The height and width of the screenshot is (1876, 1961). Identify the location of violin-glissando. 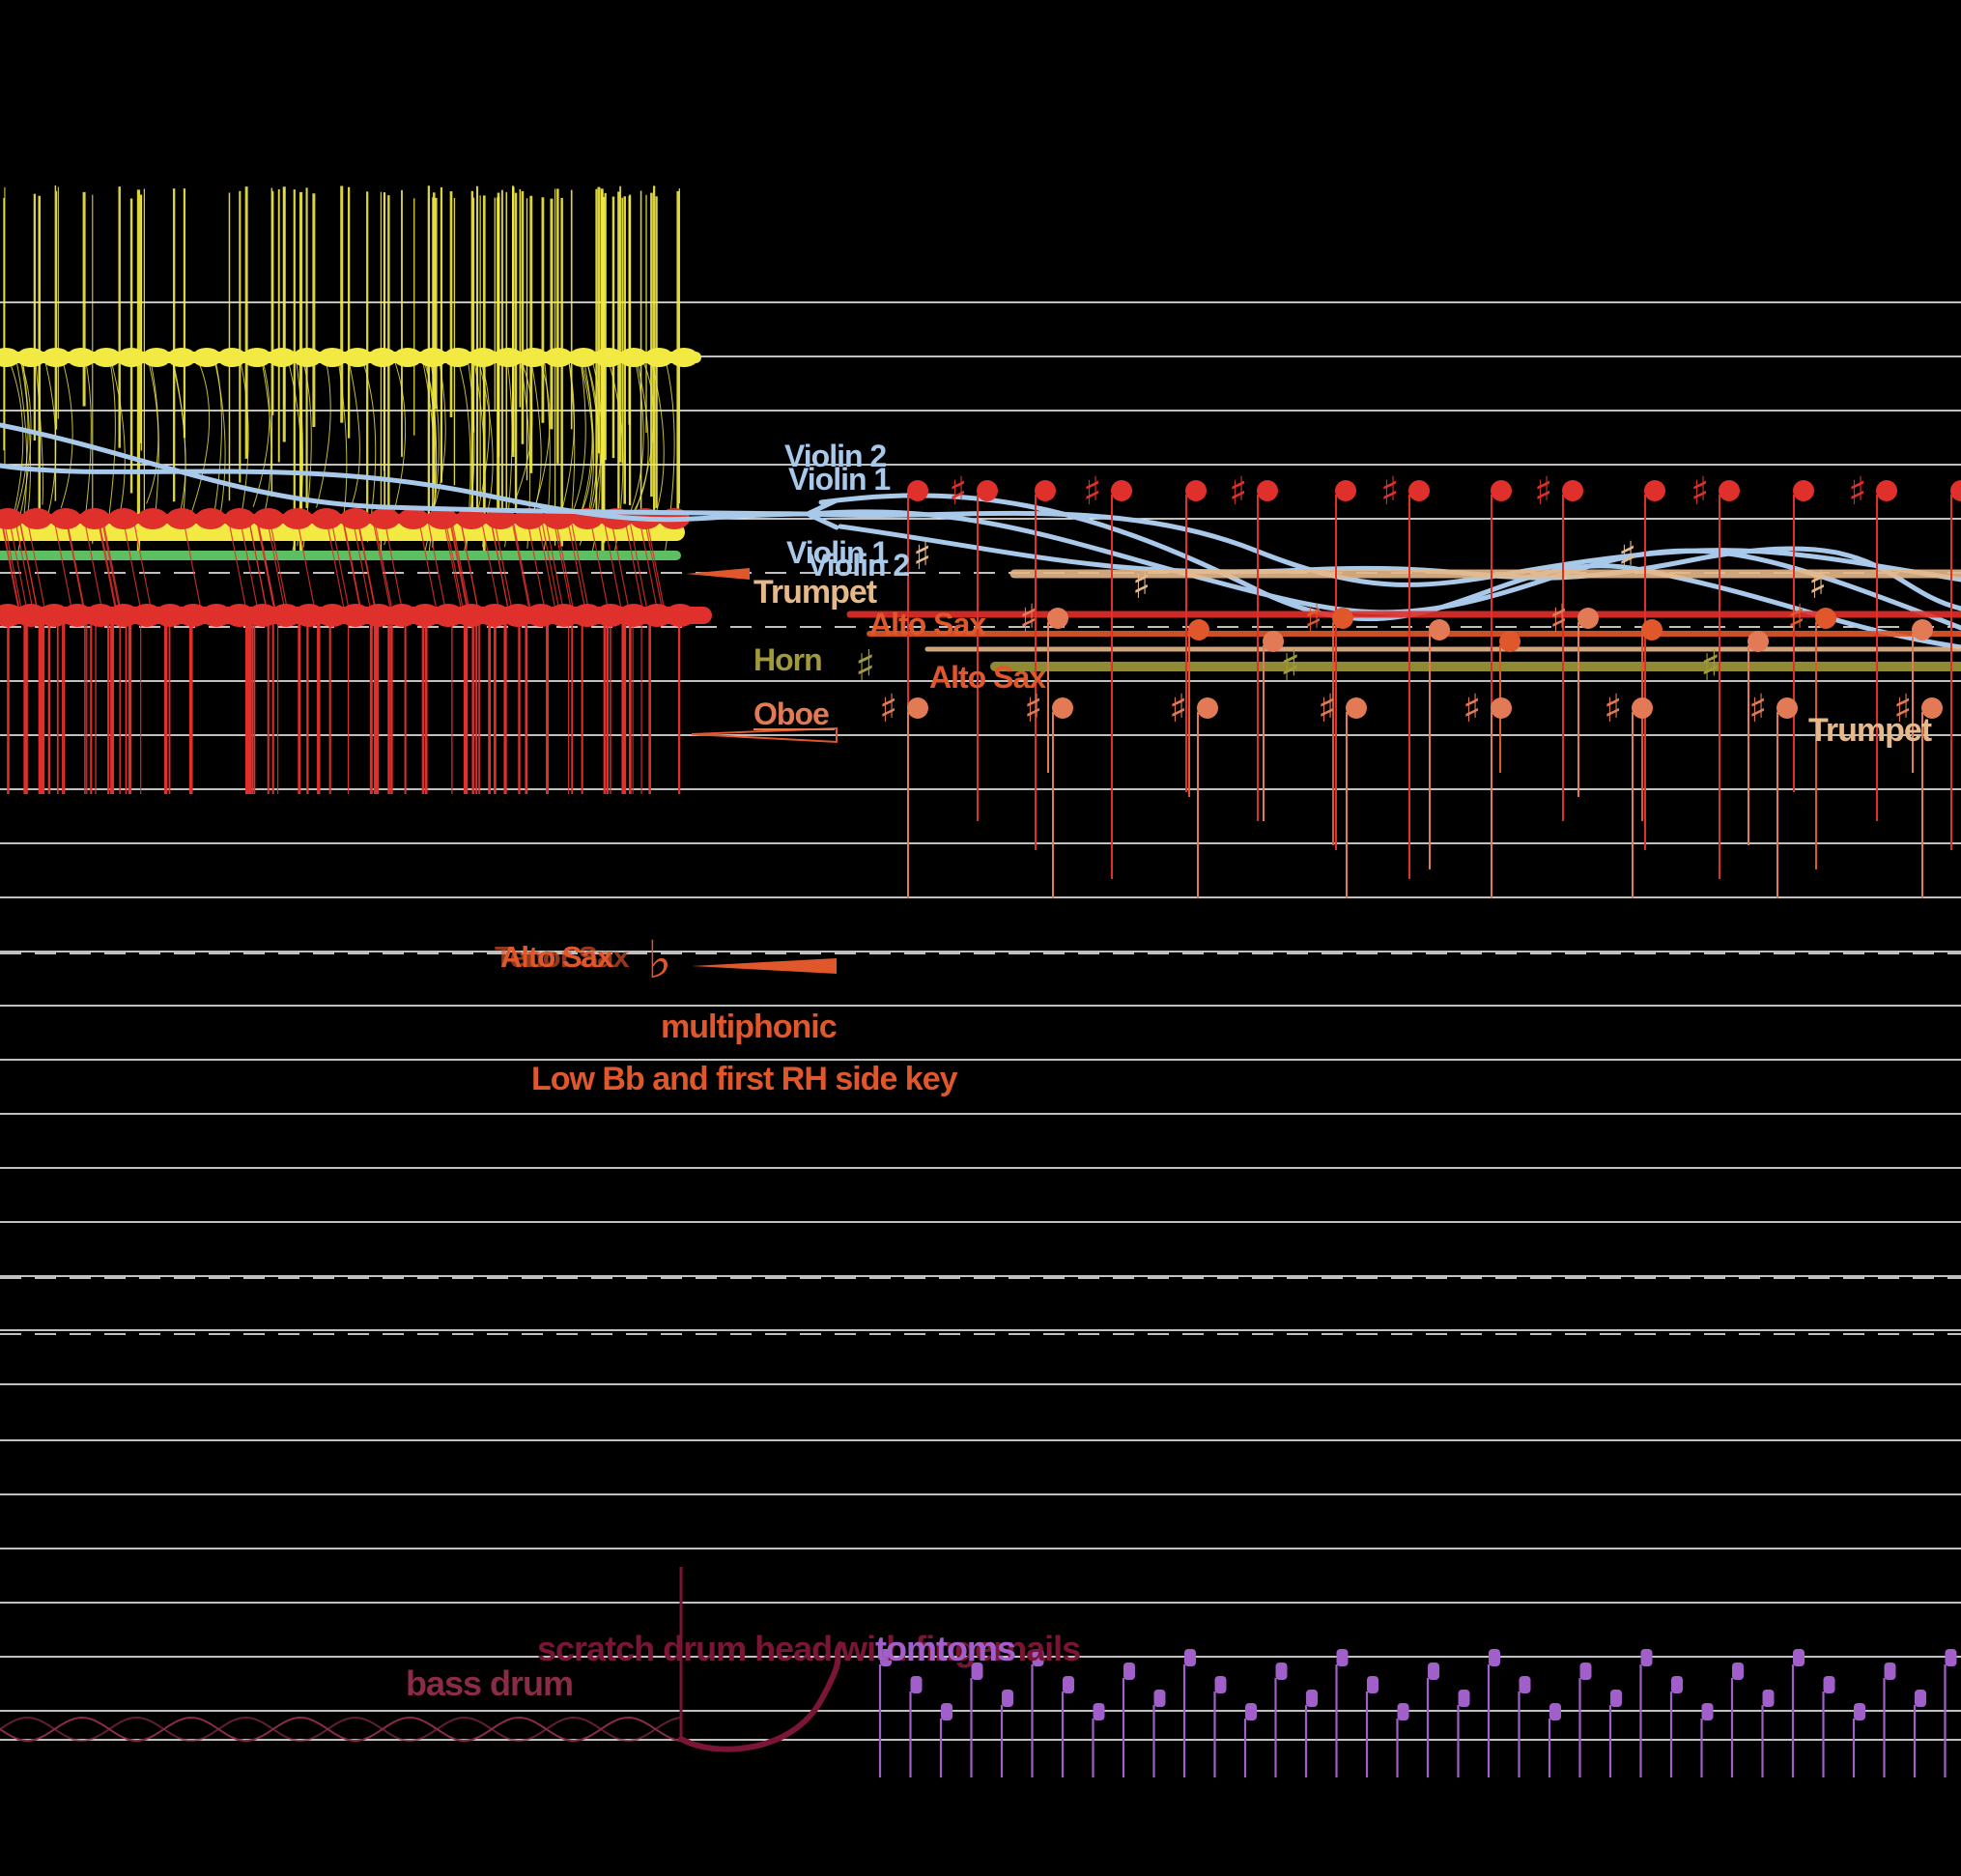
(1389, 572).